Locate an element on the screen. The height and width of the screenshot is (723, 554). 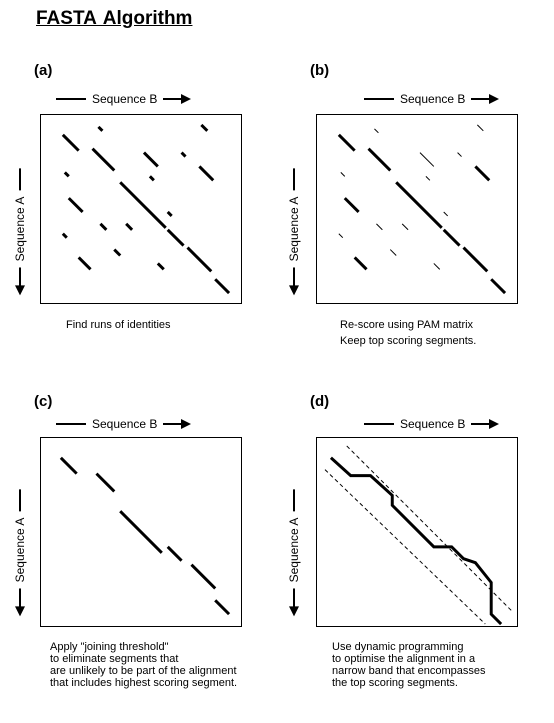
caption-line: Find runs of identities is located at coordinates (118, 325).